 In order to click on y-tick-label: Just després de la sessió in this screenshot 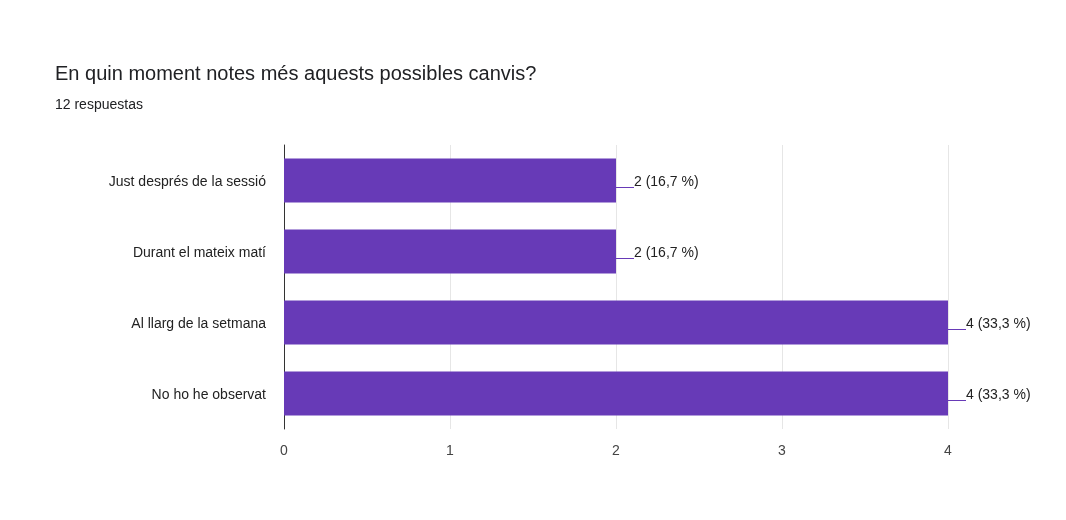, I will do `click(187, 180)`.